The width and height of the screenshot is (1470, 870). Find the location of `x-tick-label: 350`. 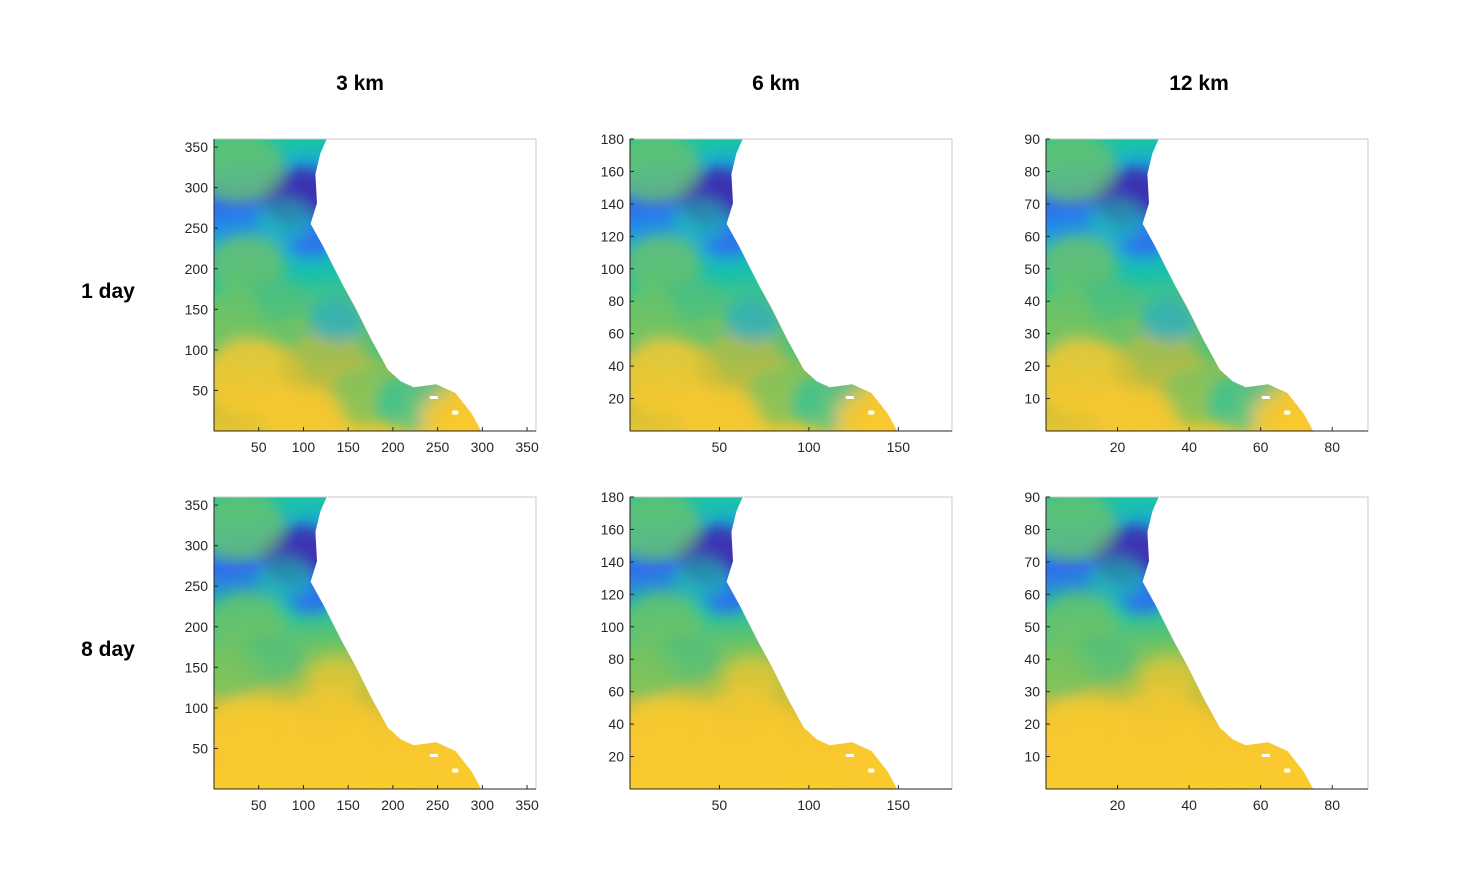

x-tick-label: 350 is located at coordinates (527, 805).